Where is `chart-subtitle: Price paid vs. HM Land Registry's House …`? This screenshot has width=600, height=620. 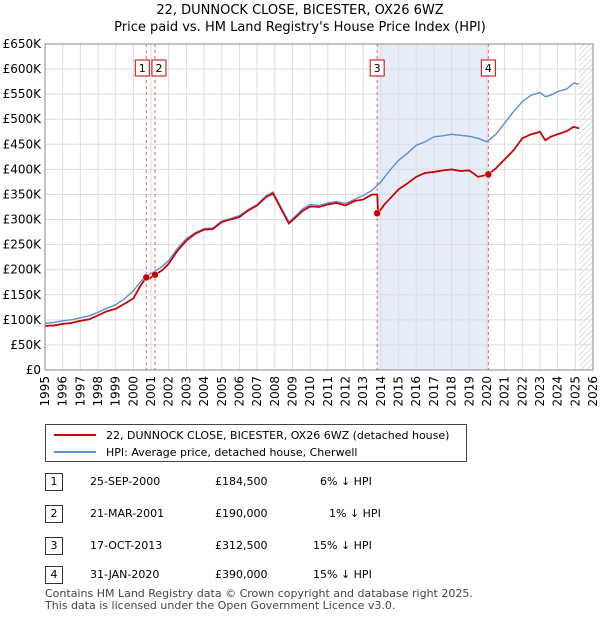 chart-subtitle: Price paid vs. HM Land Registry's House … is located at coordinates (300, 27).